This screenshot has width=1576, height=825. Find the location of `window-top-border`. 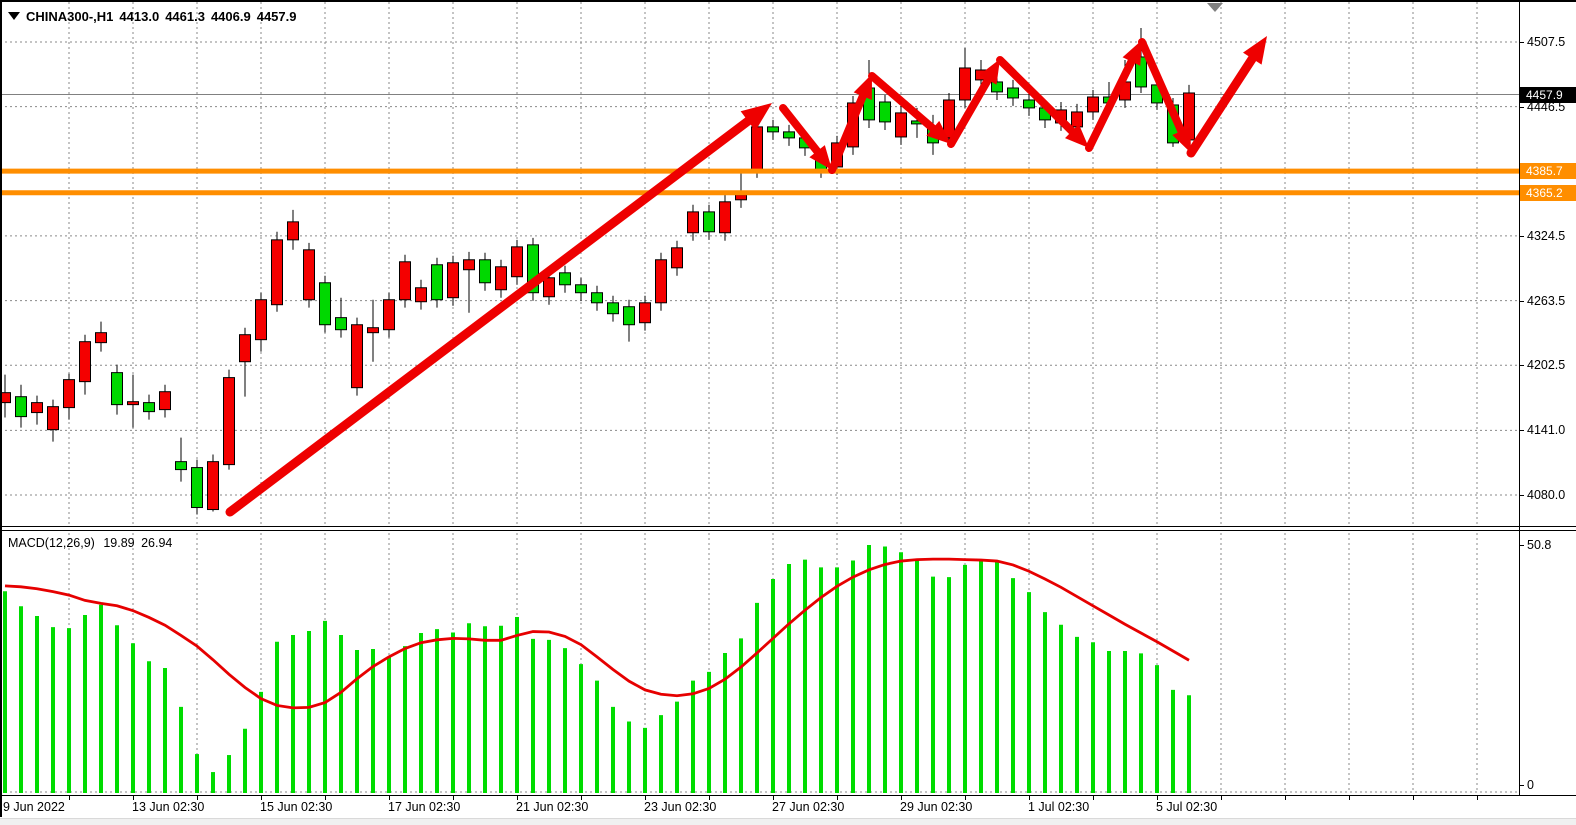

window-top-border is located at coordinates (788, 1).